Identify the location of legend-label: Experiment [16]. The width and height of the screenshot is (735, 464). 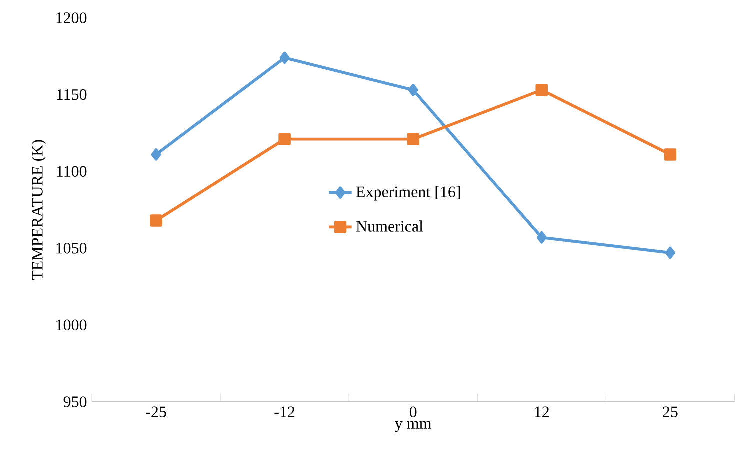
(408, 193).